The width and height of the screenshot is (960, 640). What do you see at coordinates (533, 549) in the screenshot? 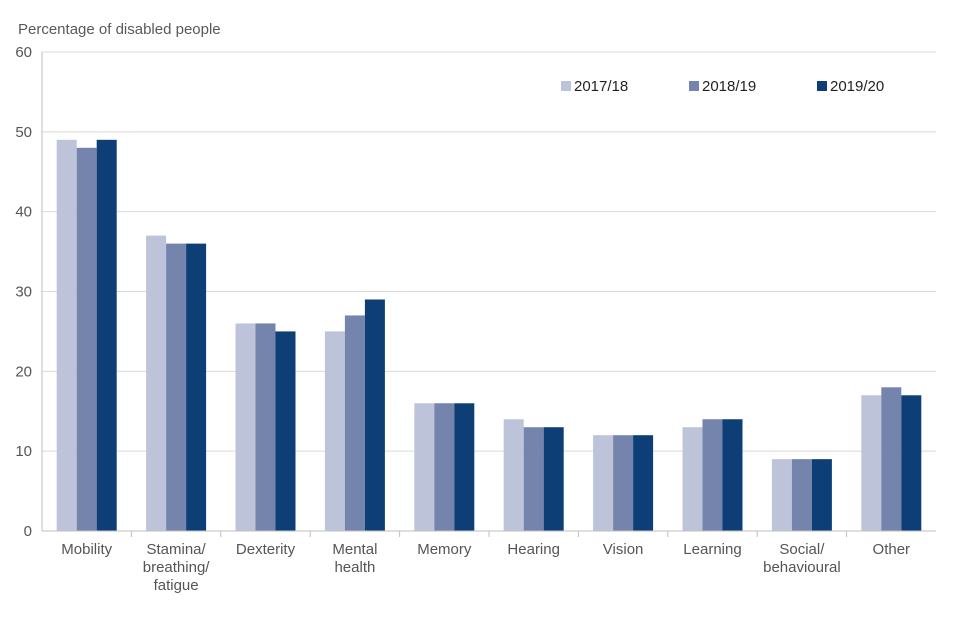
I see `x-tick-label: Hearing` at bounding box center [533, 549].